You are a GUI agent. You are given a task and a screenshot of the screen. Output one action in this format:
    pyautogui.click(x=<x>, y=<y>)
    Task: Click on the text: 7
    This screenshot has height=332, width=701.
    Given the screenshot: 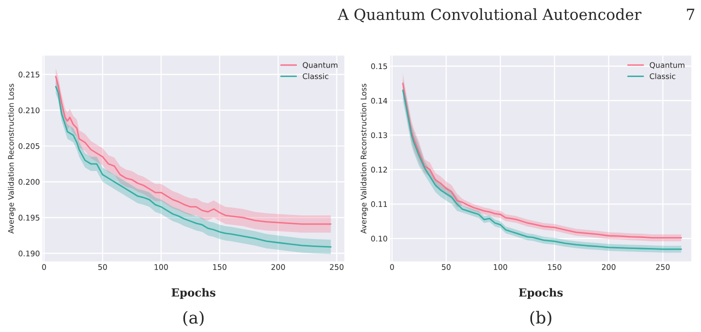 What is the action you would take?
    pyautogui.click(x=690, y=14)
    